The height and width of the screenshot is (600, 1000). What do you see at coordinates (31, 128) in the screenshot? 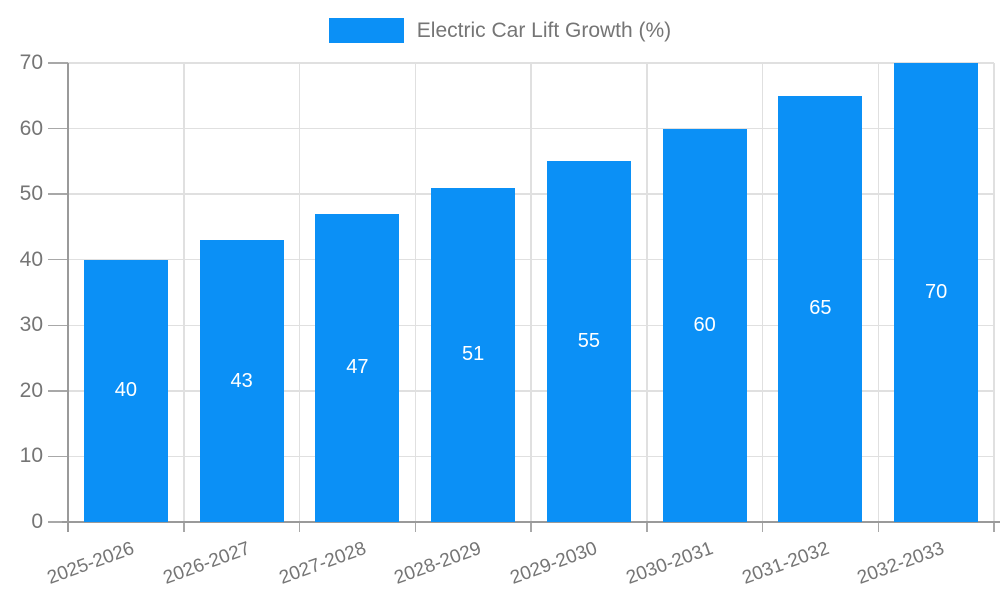
I see `y-axis-tick-label: 60` at bounding box center [31, 128].